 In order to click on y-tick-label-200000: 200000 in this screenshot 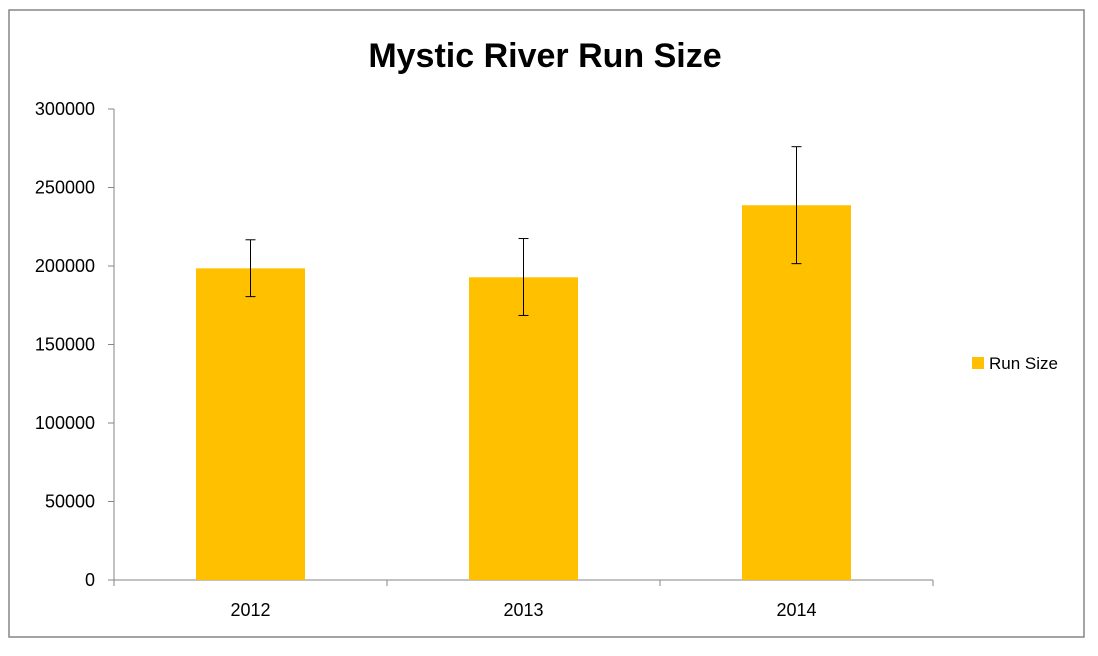, I will do `click(65, 266)`.